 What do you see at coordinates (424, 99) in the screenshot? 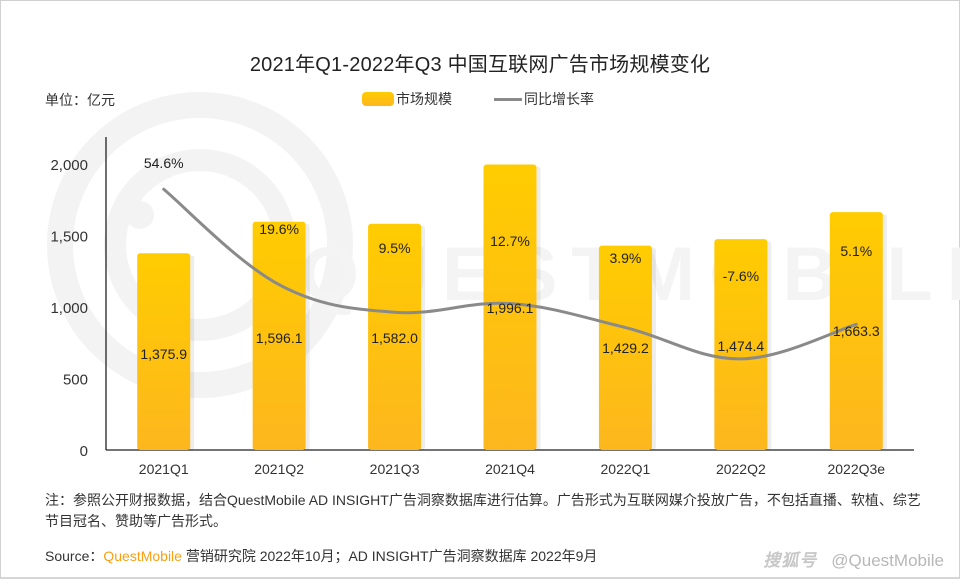
I see `legend-bar-label: 市场规模` at bounding box center [424, 99].